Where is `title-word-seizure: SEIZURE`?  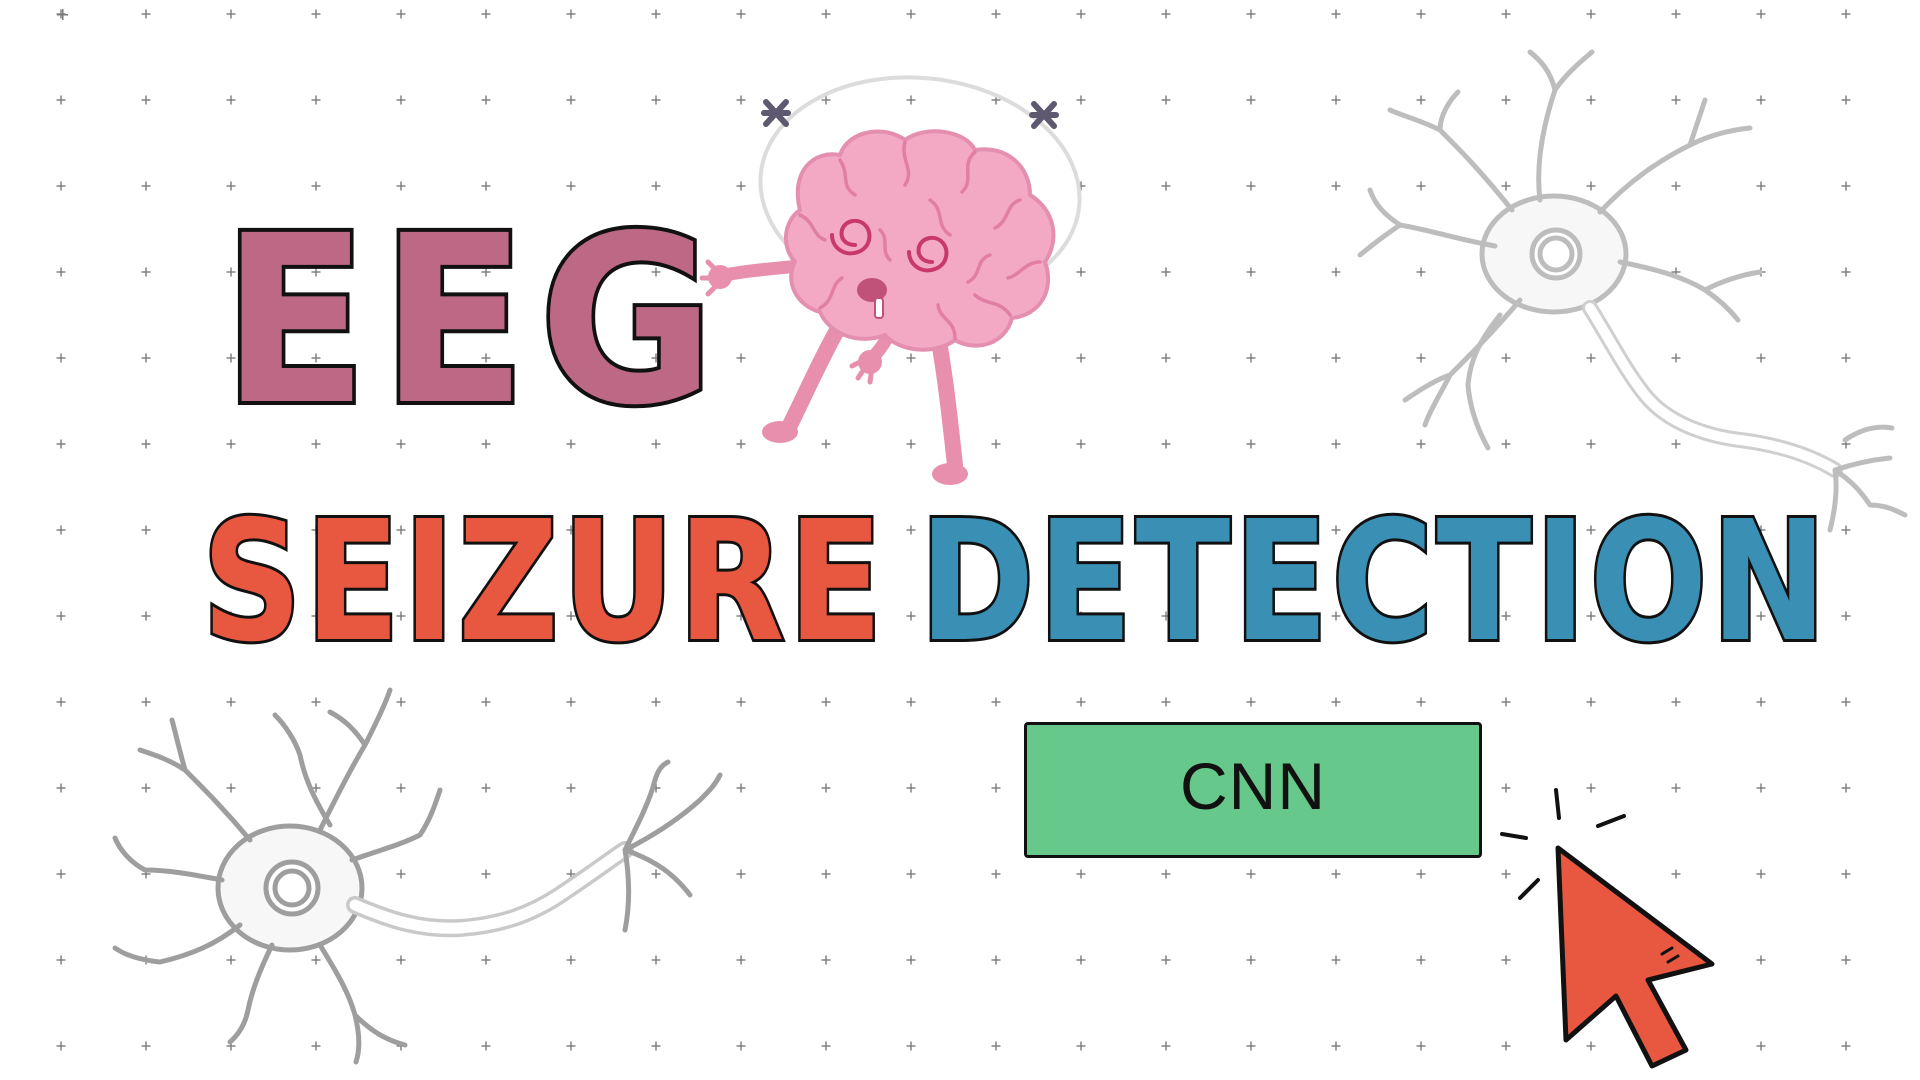
title-word-seizure: SEIZURE is located at coordinates (542, 582).